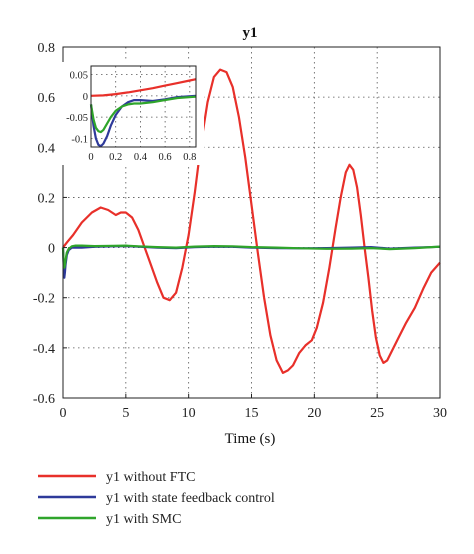 This screenshot has height=554, width=474. I want to click on inset-frame, so click(143, 106).